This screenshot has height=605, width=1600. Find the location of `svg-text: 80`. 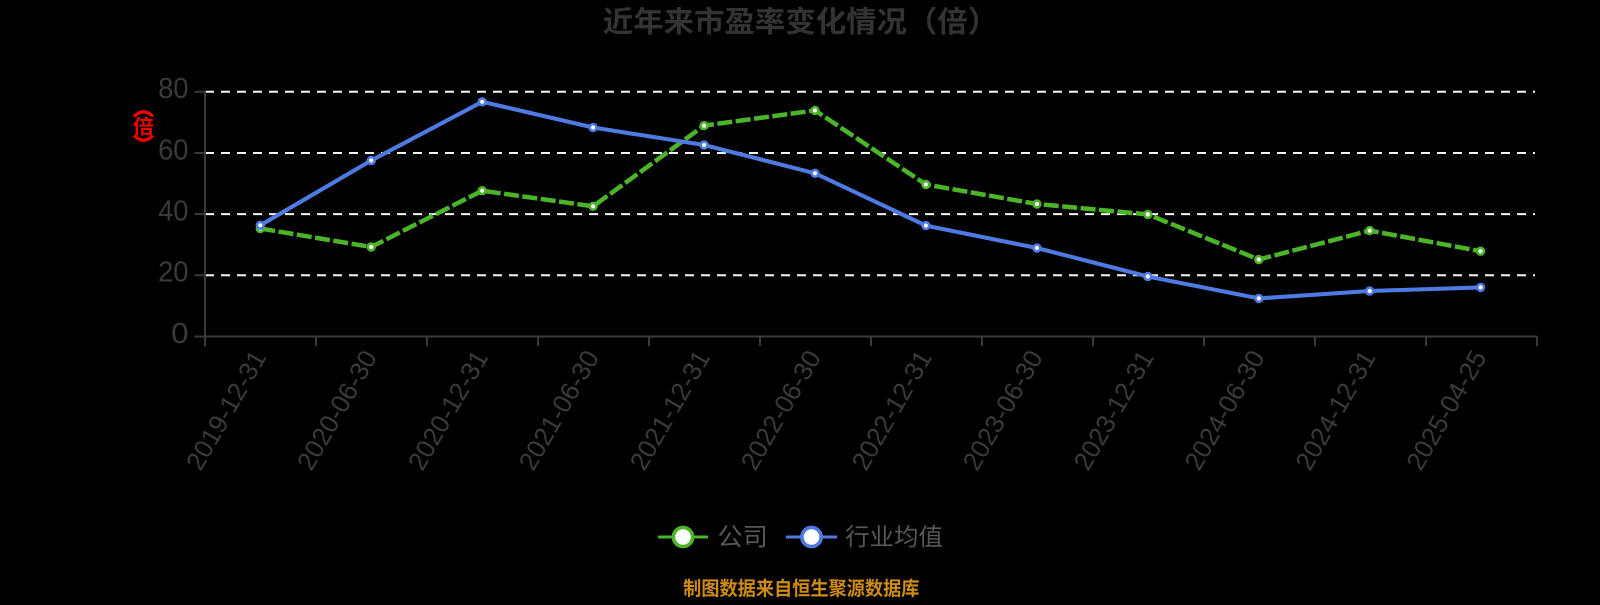

svg-text: 80 is located at coordinates (173, 89).